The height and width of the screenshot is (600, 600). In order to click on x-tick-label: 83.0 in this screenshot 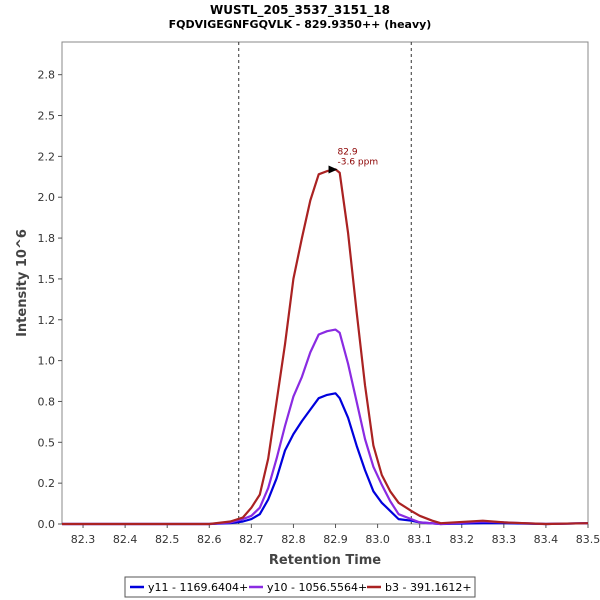, I will do `click(377, 539)`.